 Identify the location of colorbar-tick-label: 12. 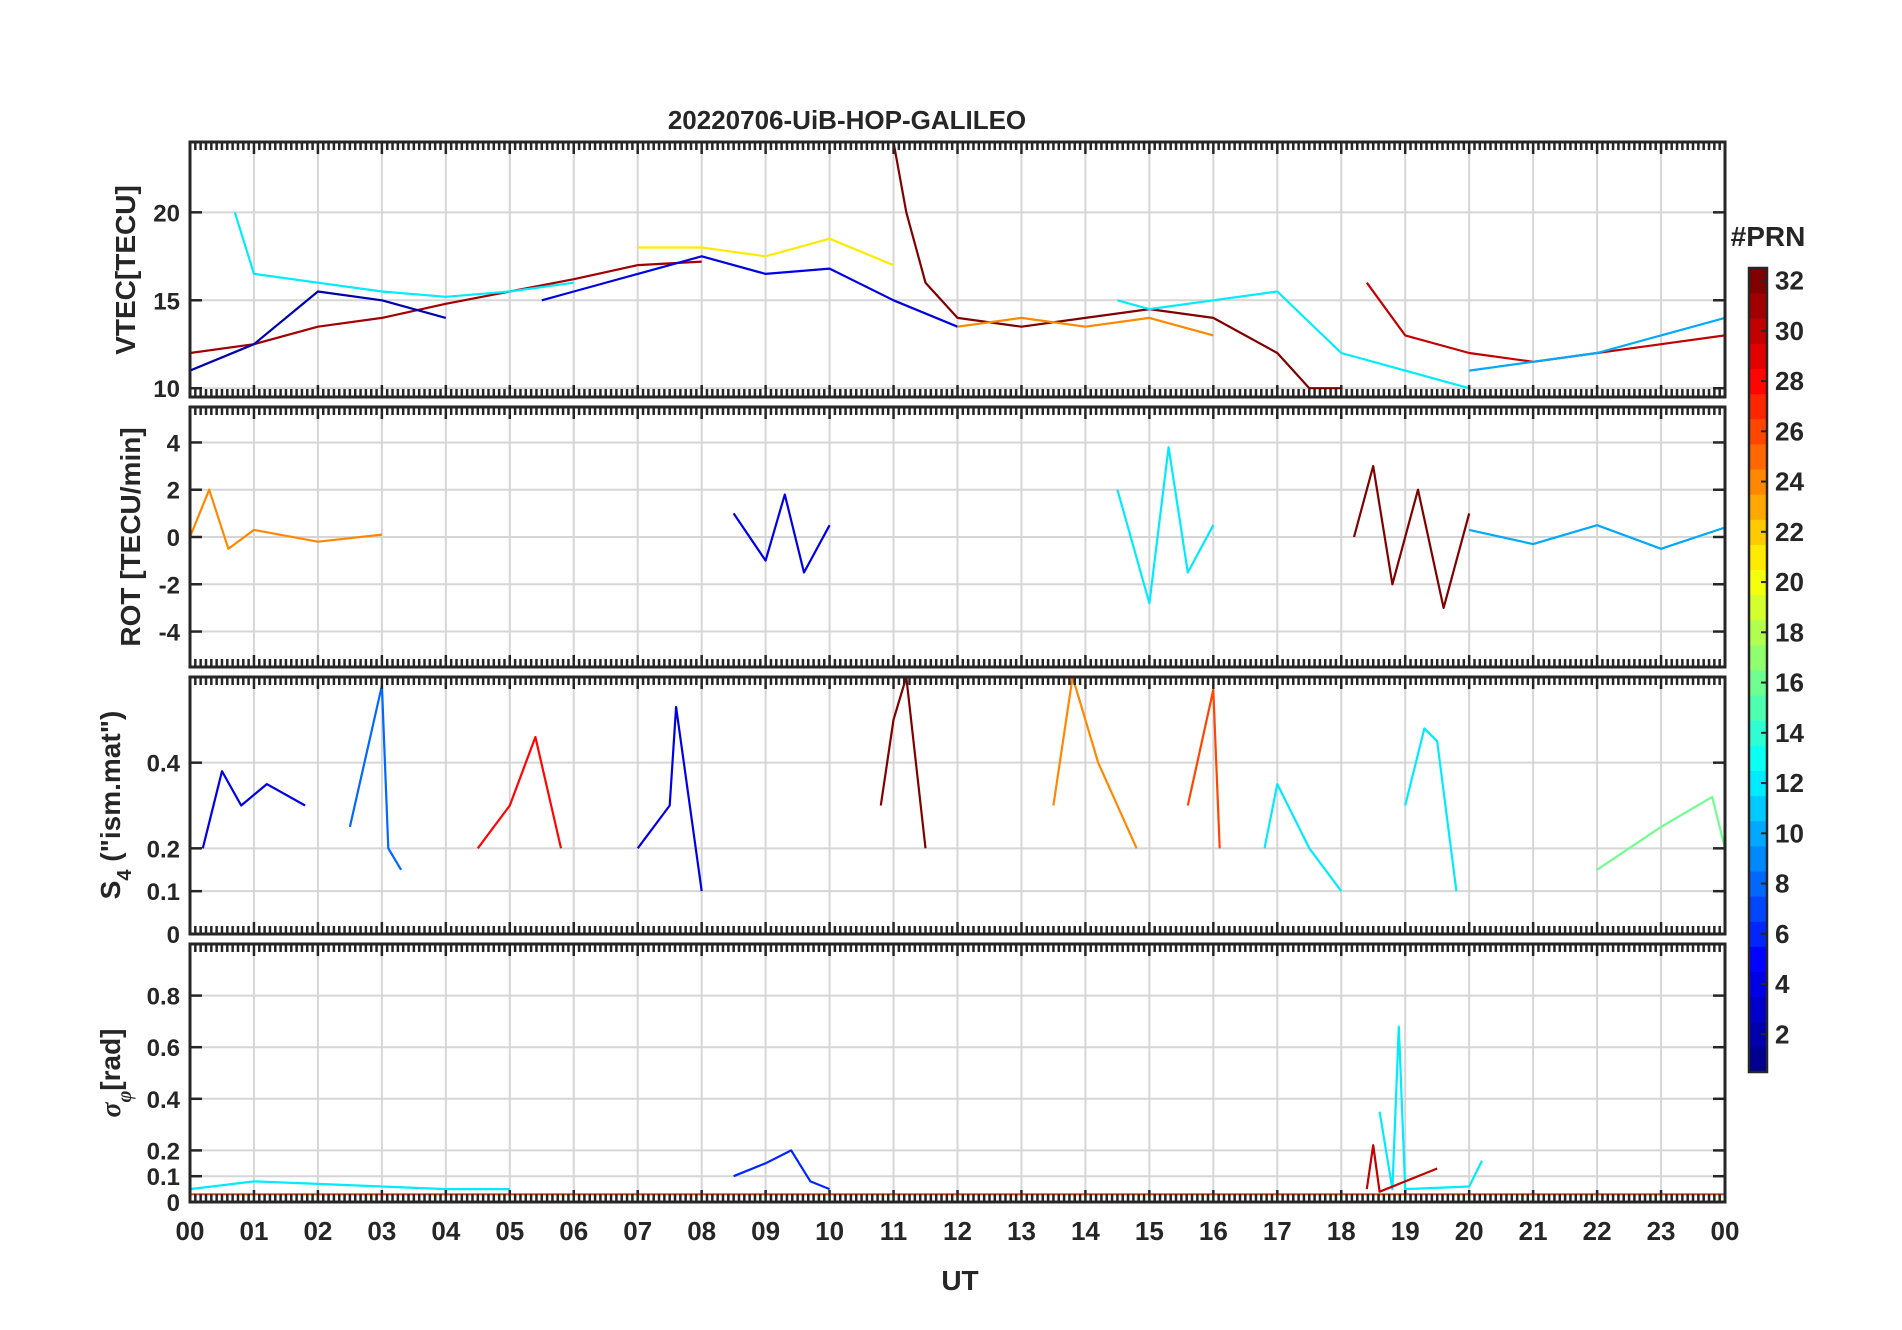
(1789, 783).